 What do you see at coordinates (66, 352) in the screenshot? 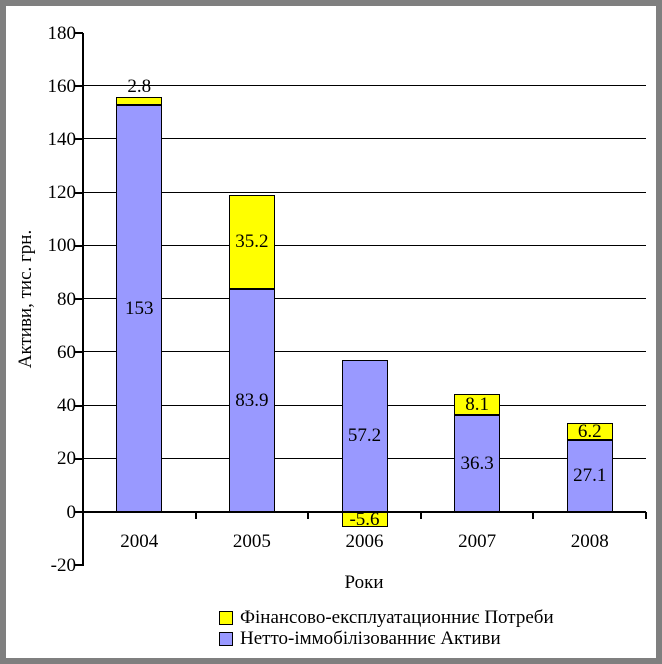
I see `y-tick-label: 60` at bounding box center [66, 352].